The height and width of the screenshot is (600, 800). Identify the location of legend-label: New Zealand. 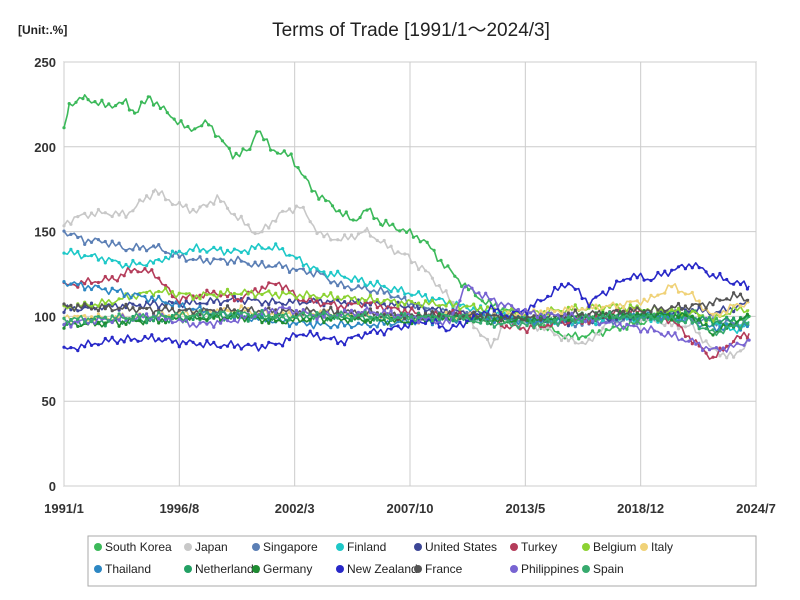
(382, 569).